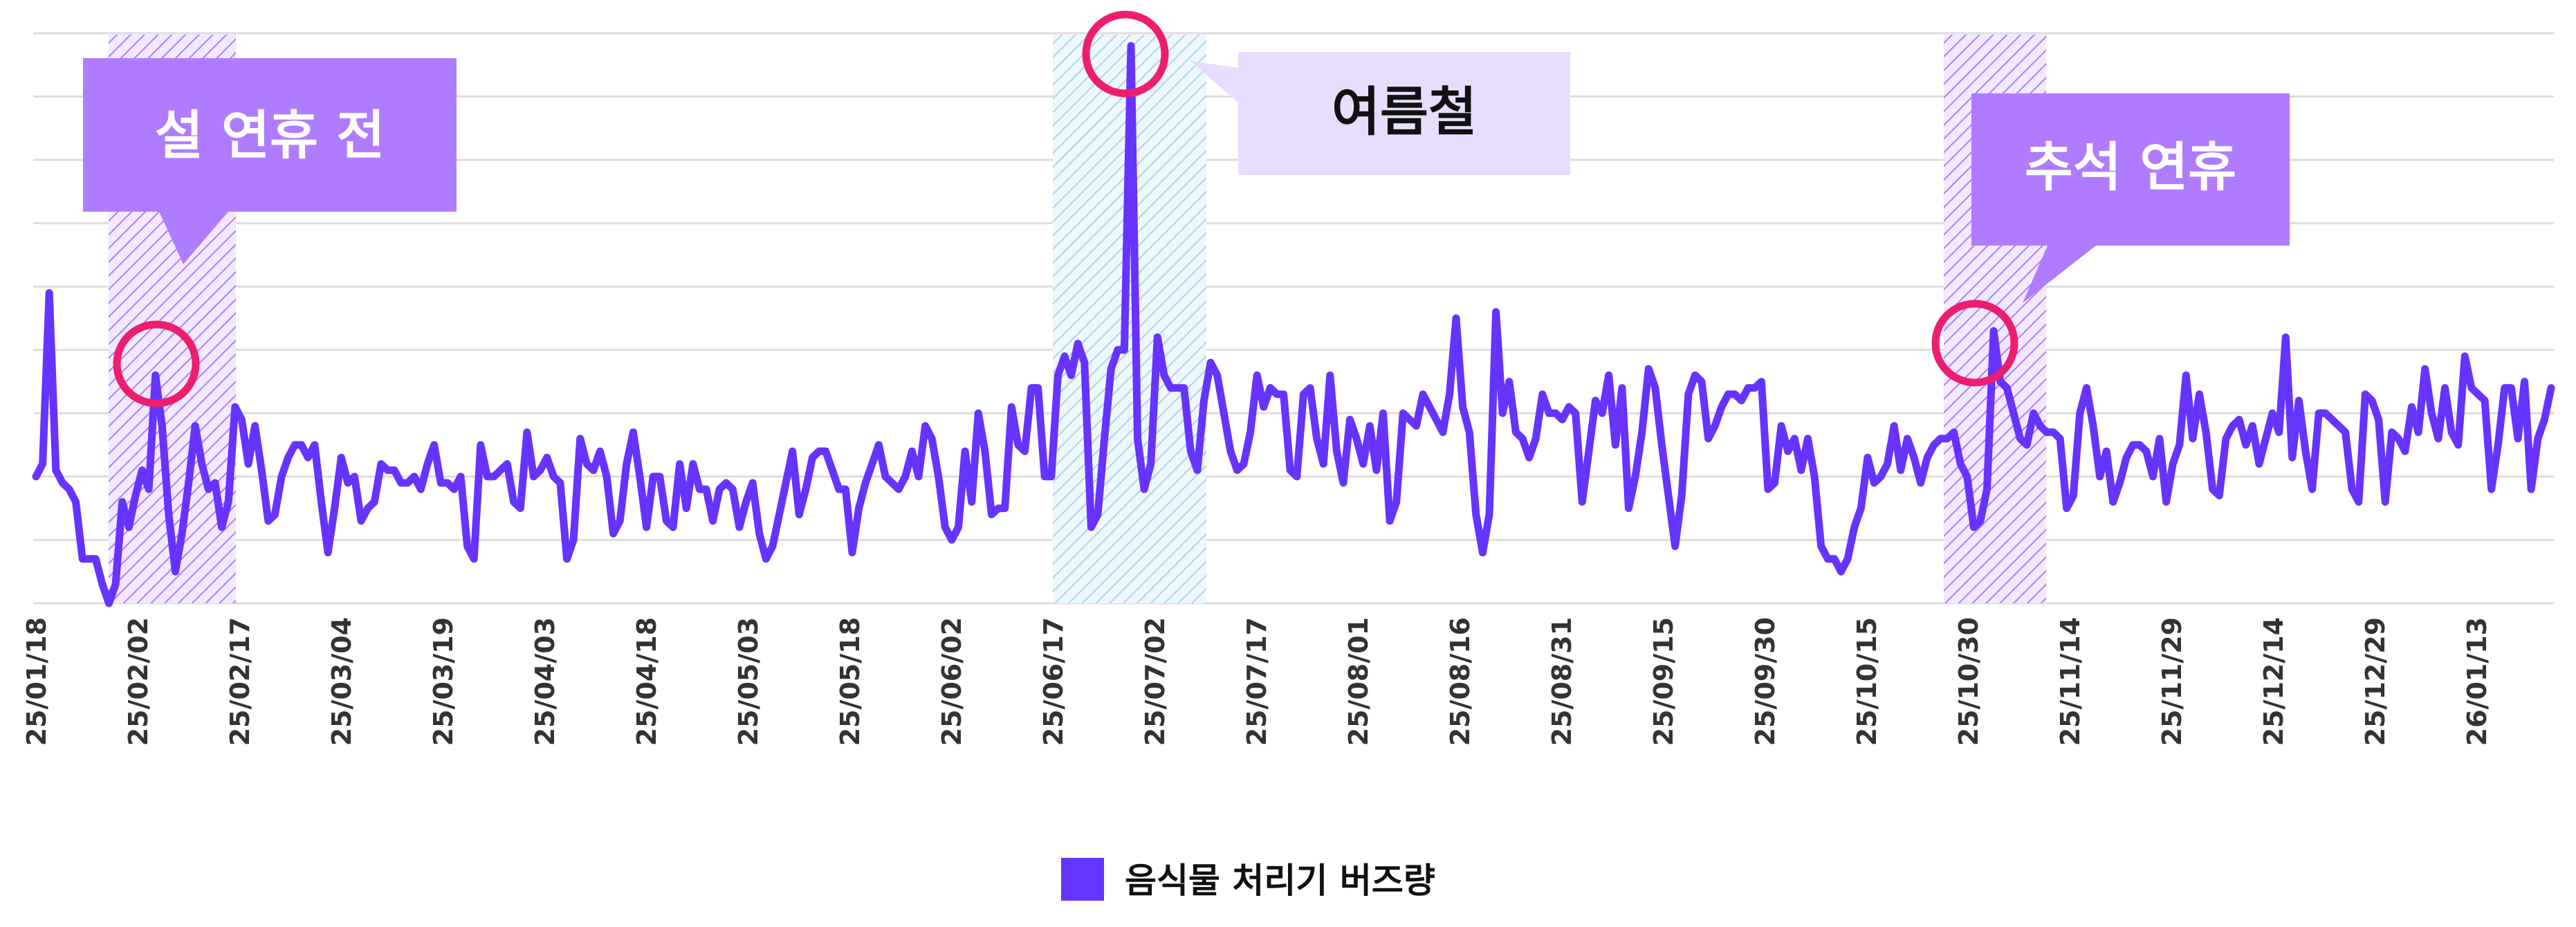  Describe the element at coordinates (138, 681) in the screenshot. I see `x-tick-label: 25/02/02` at that location.